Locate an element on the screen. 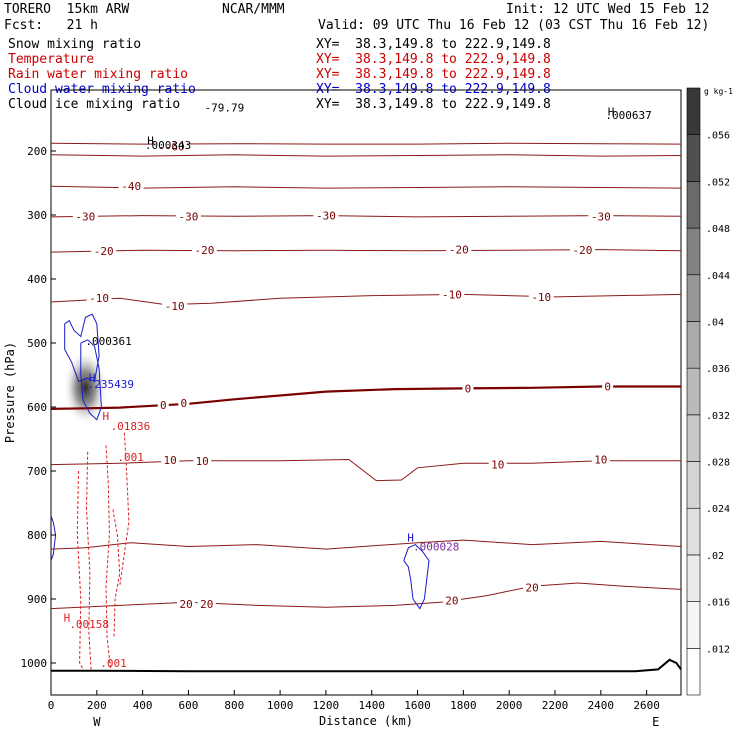 The height and width of the screenshot is (740, 740). forecast-hour: Fcst: 21 h is located at coordinates (51, 25).